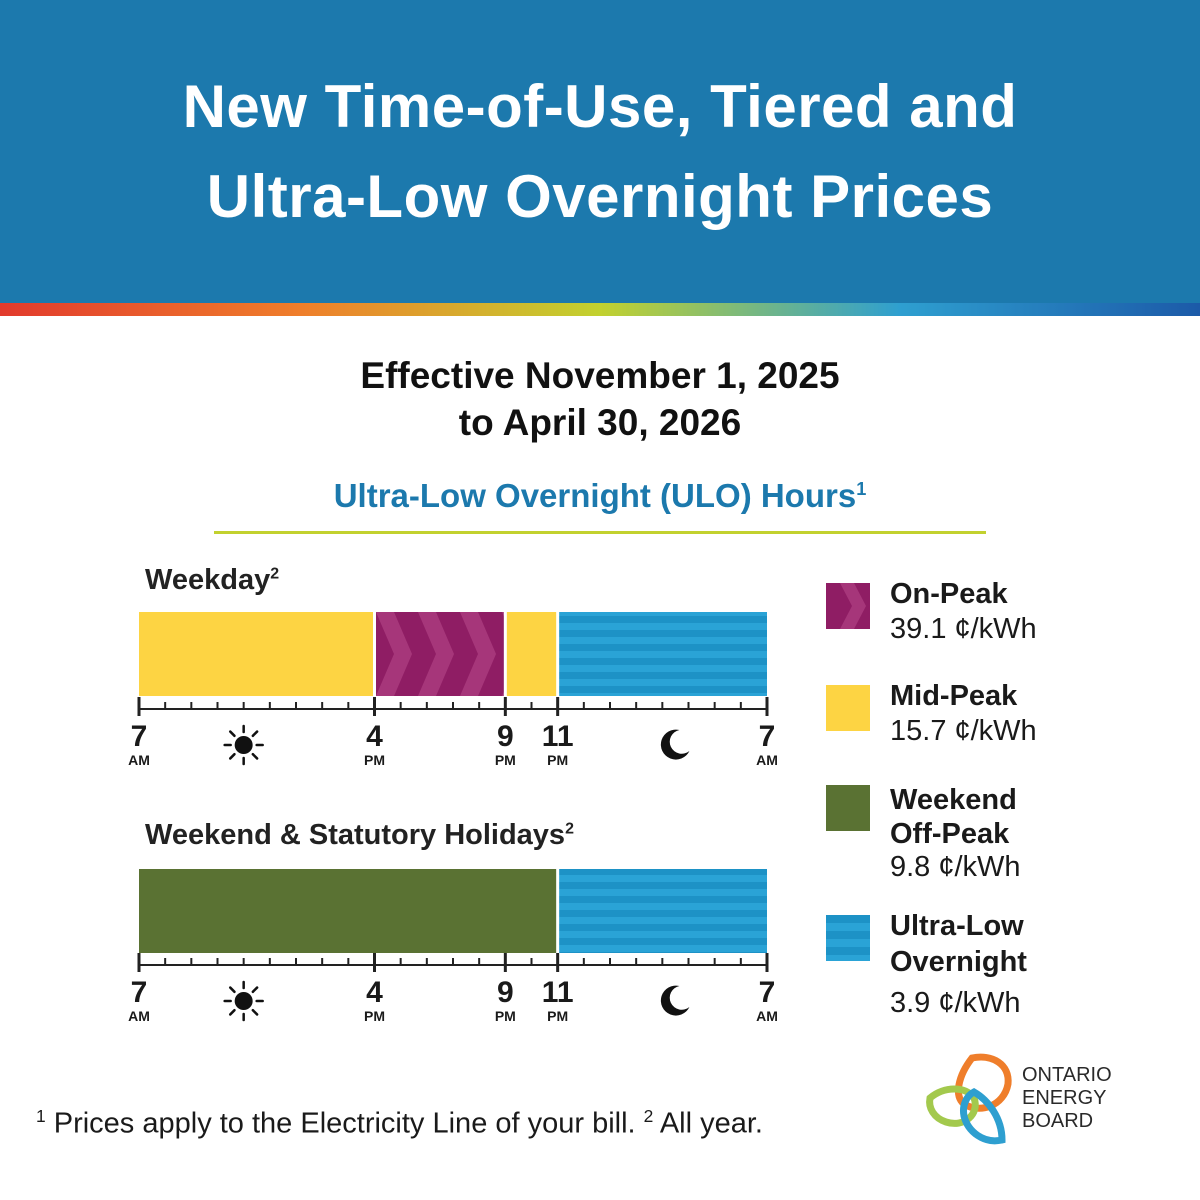 The height and width of the screenshot is (1200, 1200). I want to click on weekend-off-peak-swatch, so click(848, 808).